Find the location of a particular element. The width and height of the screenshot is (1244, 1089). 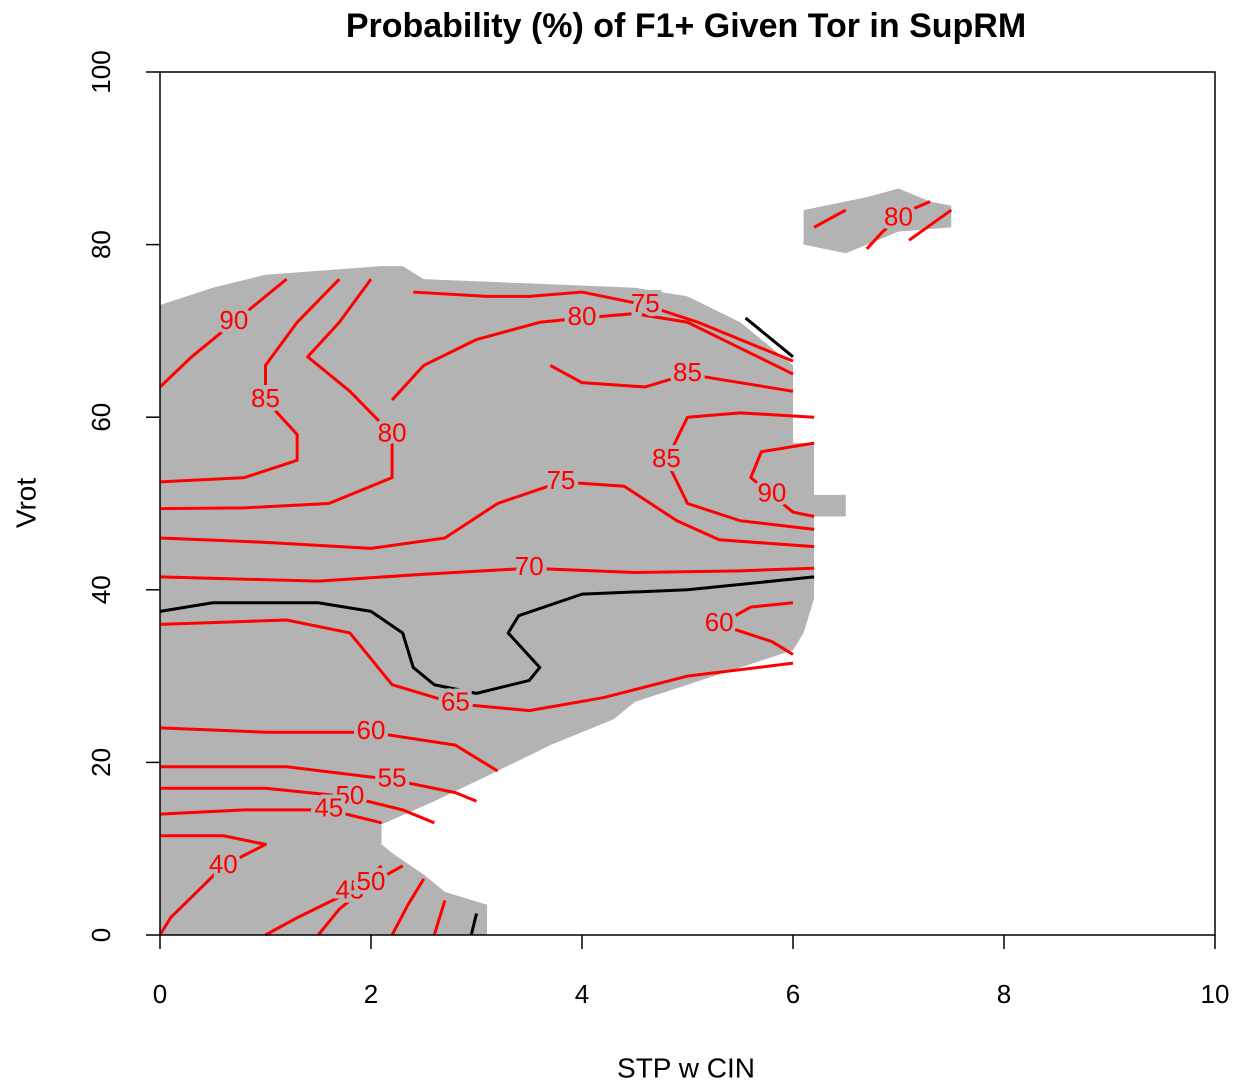

contour-label: 40 is located at coordinates (223, 864).